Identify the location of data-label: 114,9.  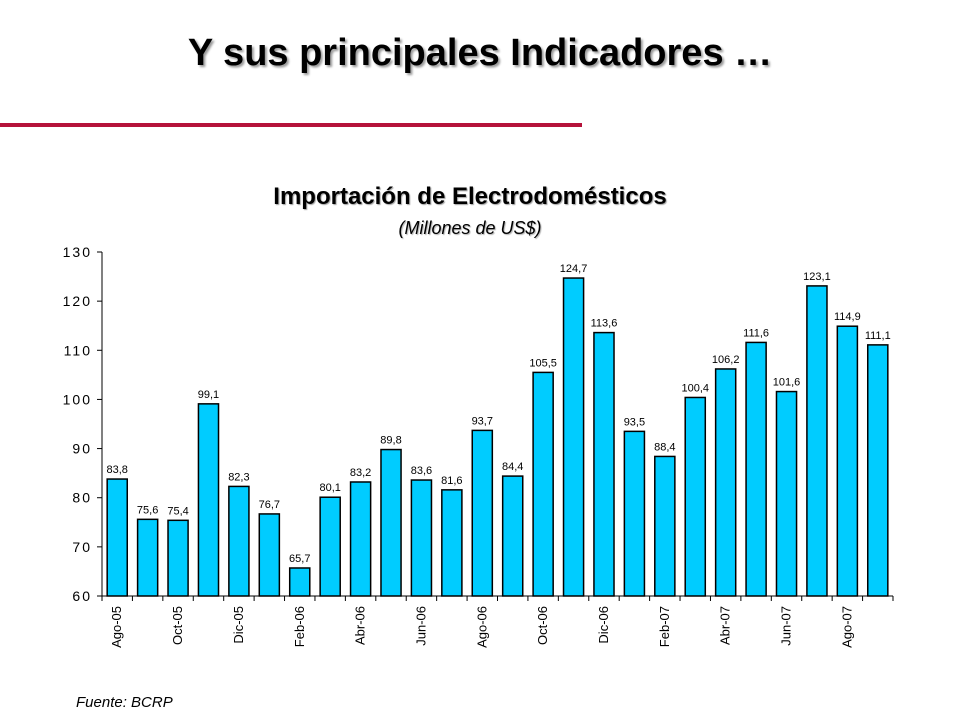
(847, 317).